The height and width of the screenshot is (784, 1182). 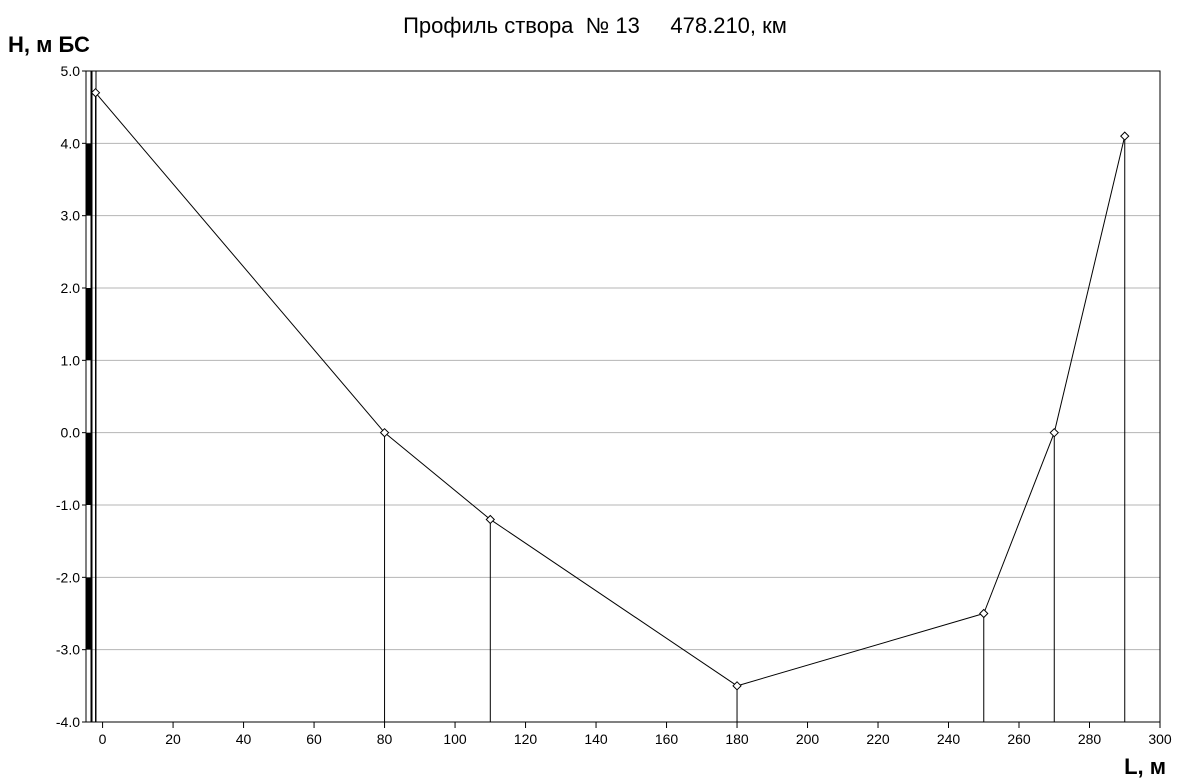 I want to click on scale-bar-outline, so click(x=88, y=396).